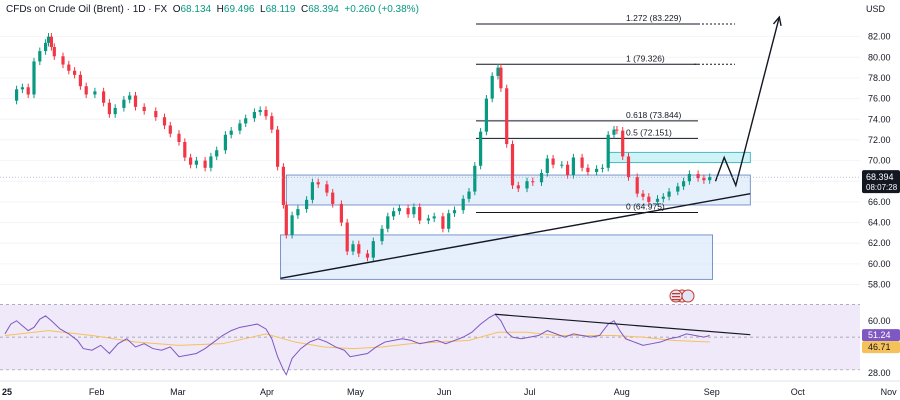 The image size is (900, 400). Describe the element at coordinates (876, 9) in the screenshot. I see `currency-label: USD` at that location.